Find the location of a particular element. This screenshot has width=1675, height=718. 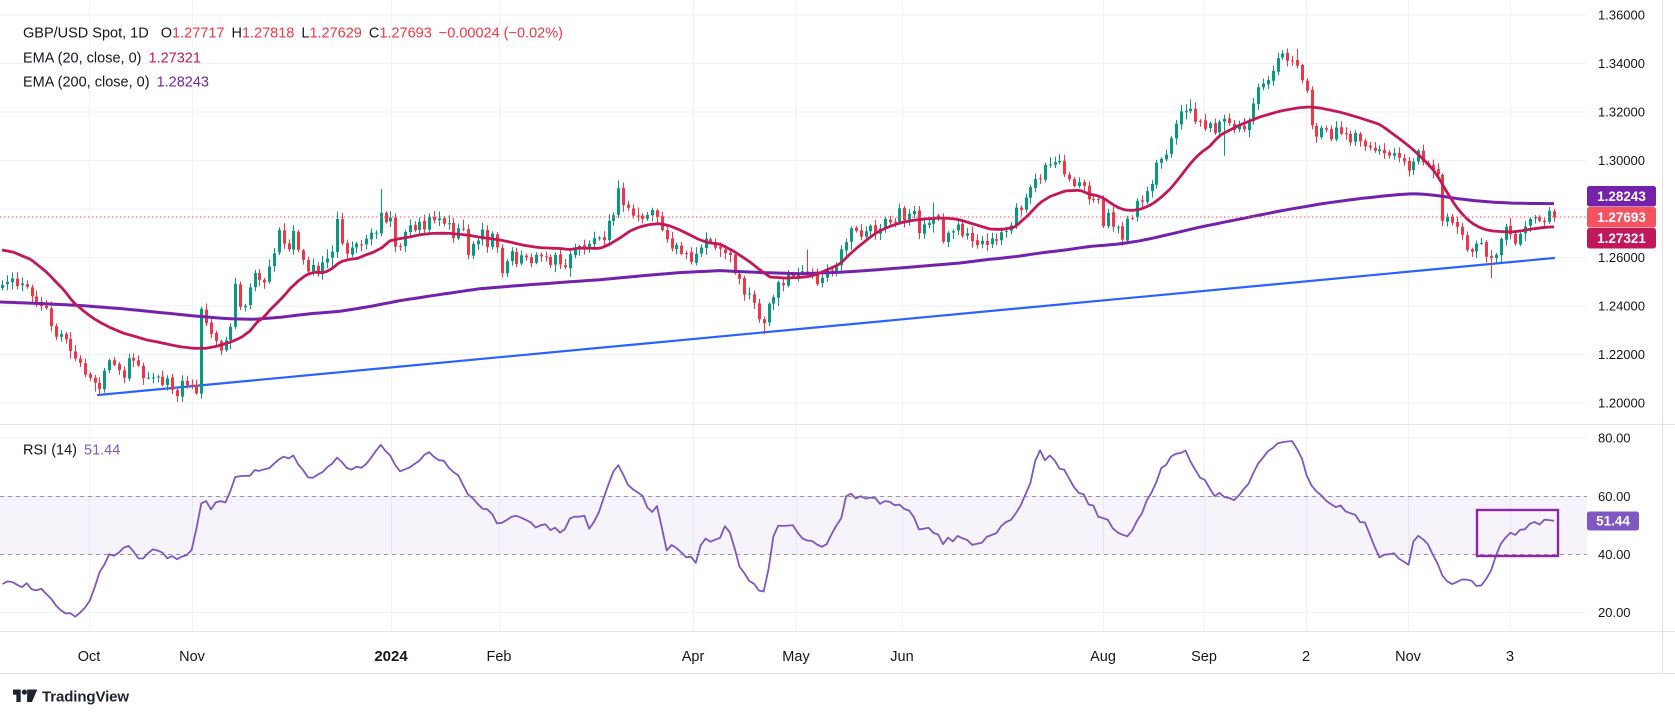

svg-text: 2024 is located at coordinates (391, 656).